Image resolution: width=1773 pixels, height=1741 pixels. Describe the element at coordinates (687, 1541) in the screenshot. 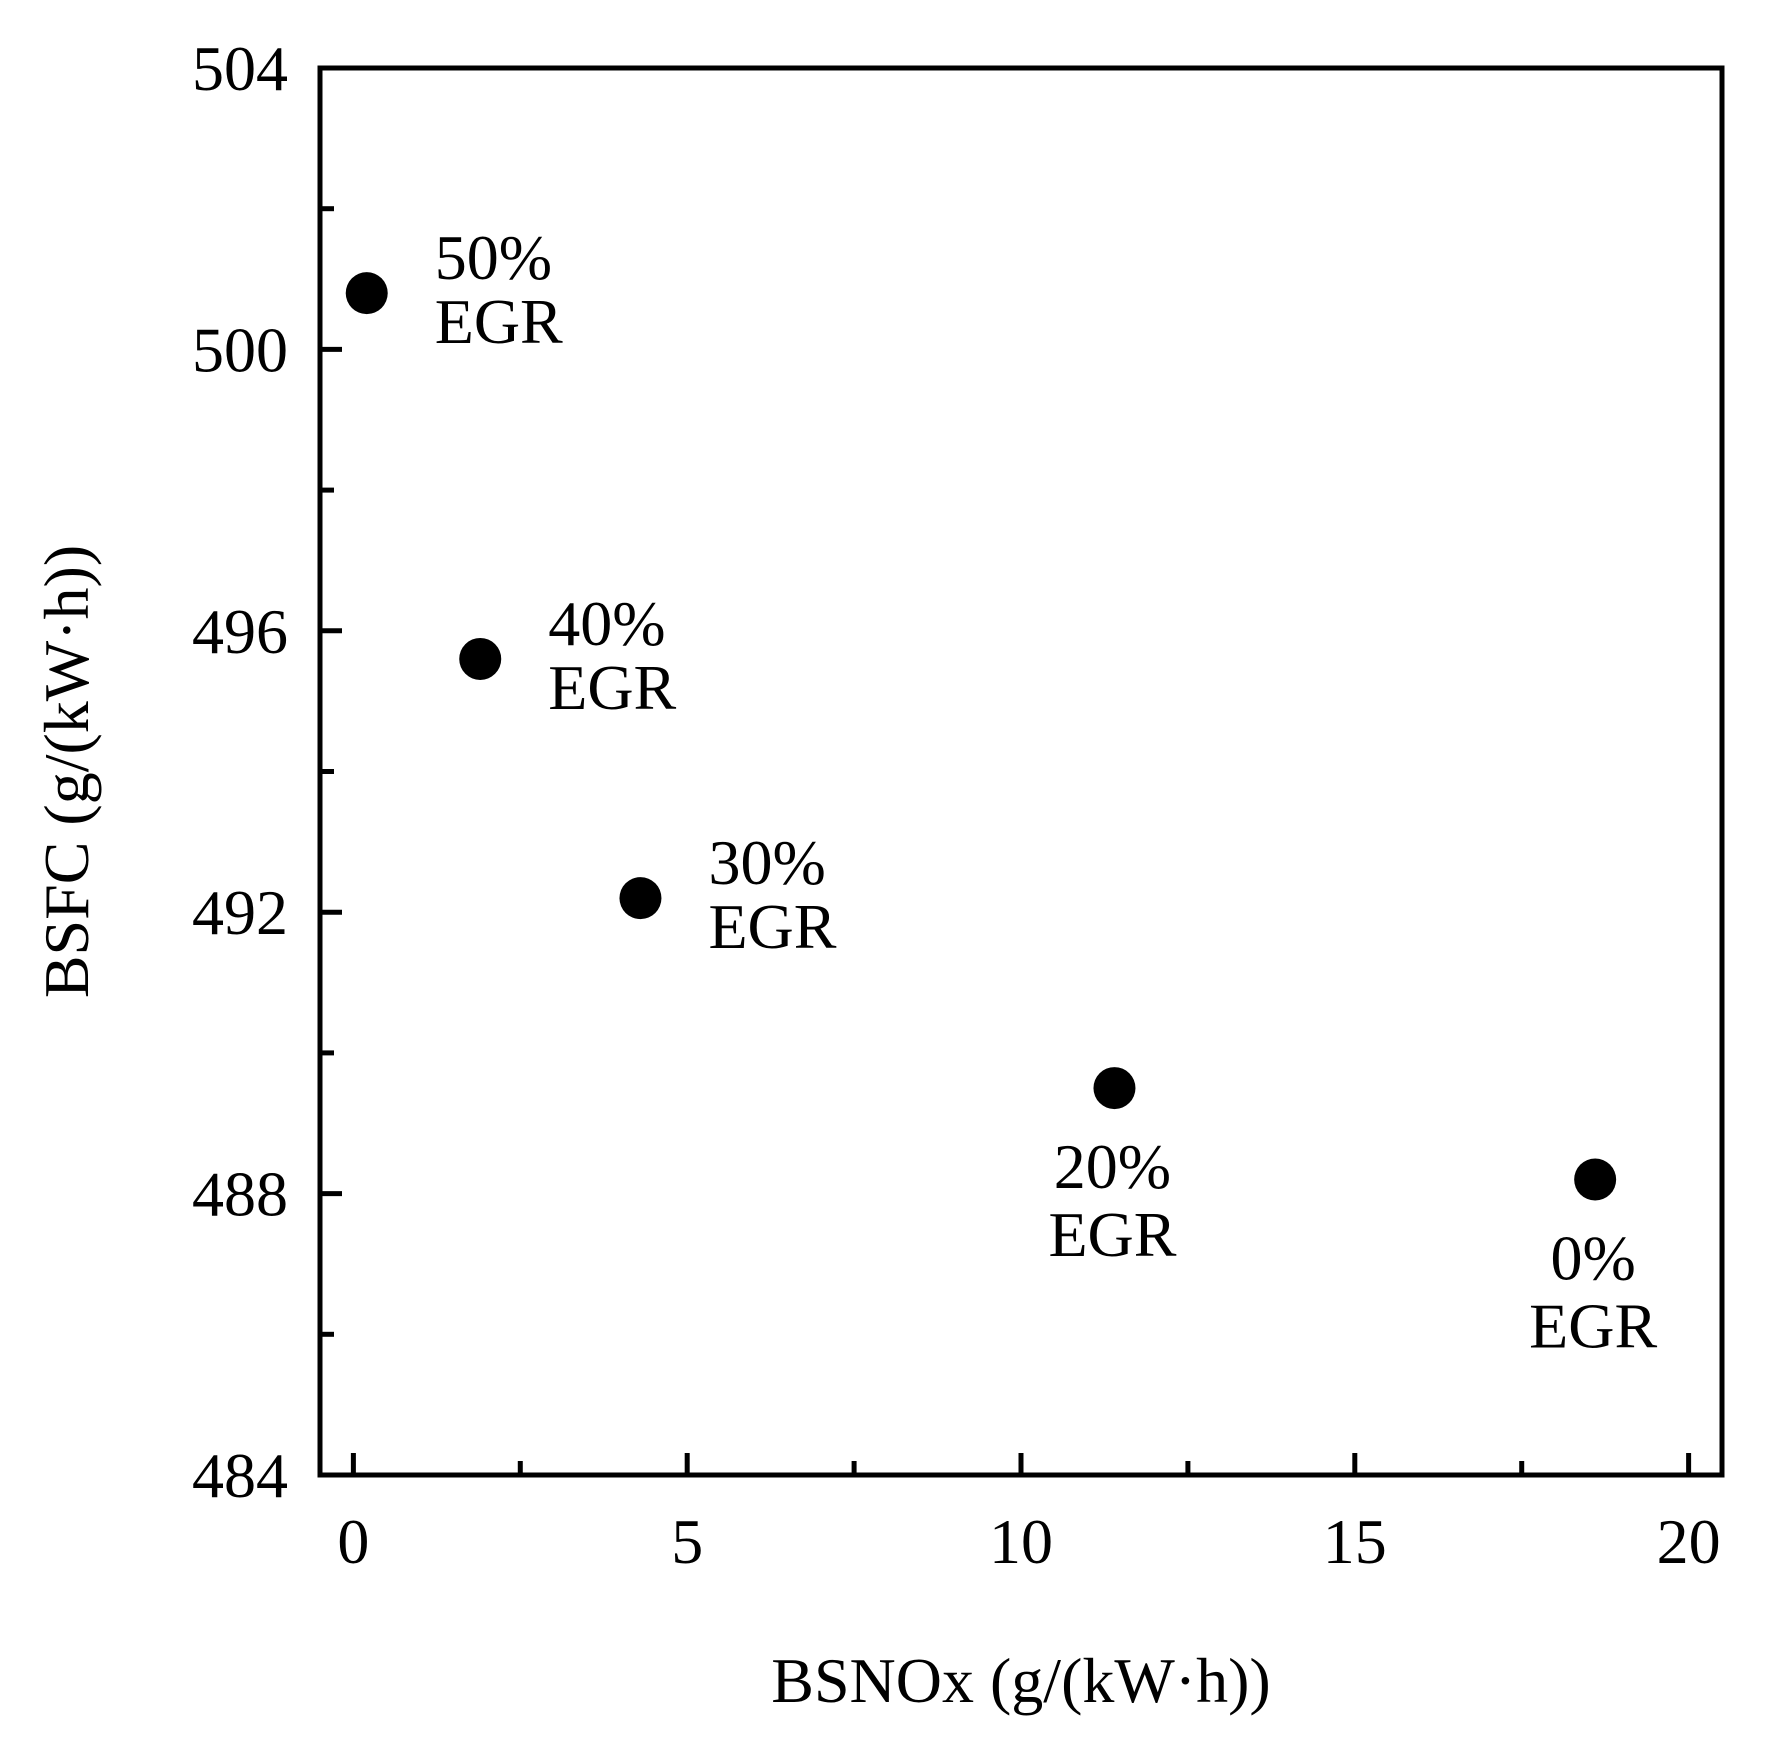

I see `x-tick-label: 5` at that location.